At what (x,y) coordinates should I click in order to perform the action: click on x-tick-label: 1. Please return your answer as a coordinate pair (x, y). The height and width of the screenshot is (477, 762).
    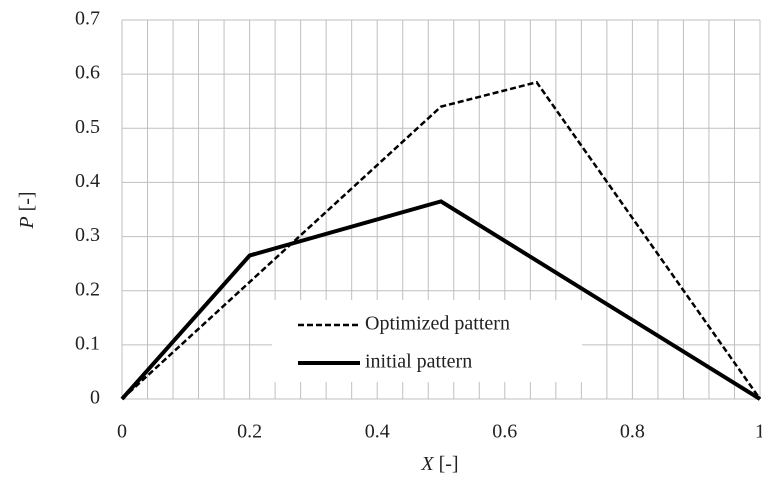
    Looking at the image, I should click on (758, 432).